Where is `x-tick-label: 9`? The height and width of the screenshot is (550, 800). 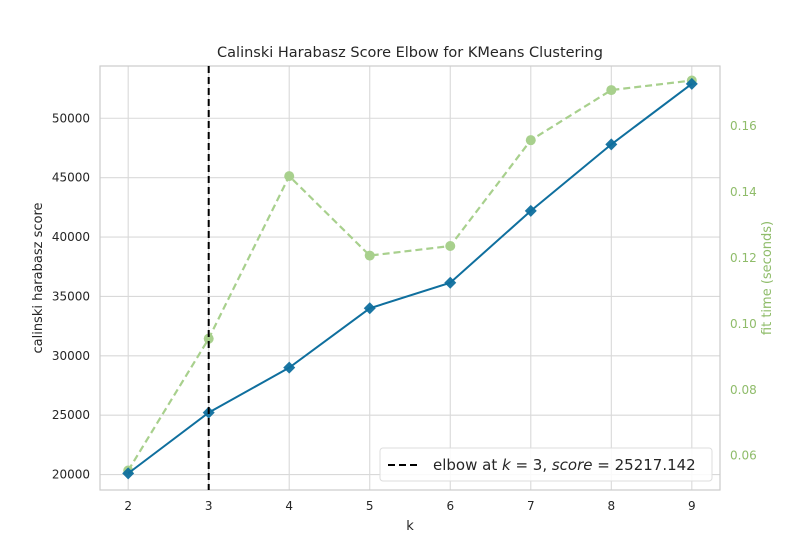 x-tick-label: 9 is located at coordinates (692, 506).